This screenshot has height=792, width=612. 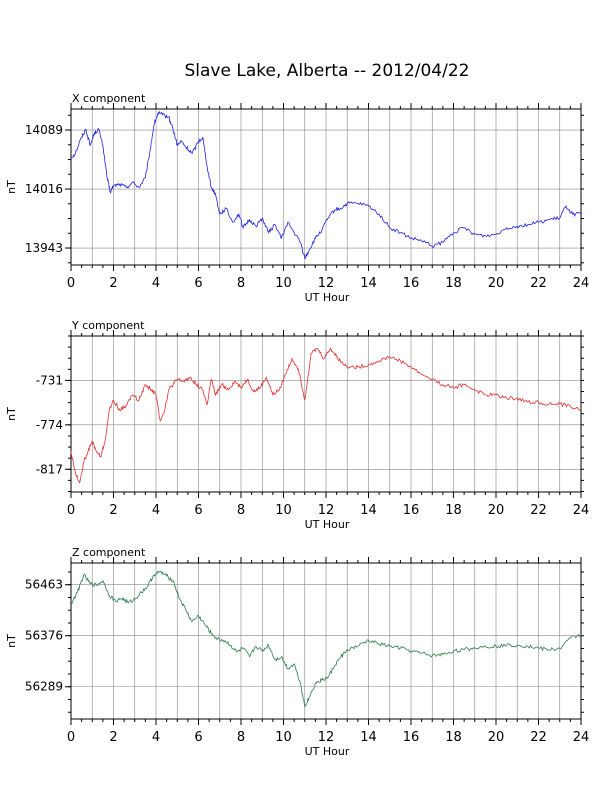 What do you see at coordinates (49, 469) in the screenshot?
I see `y-tick-label: -817` at bounding box center [49, 469].